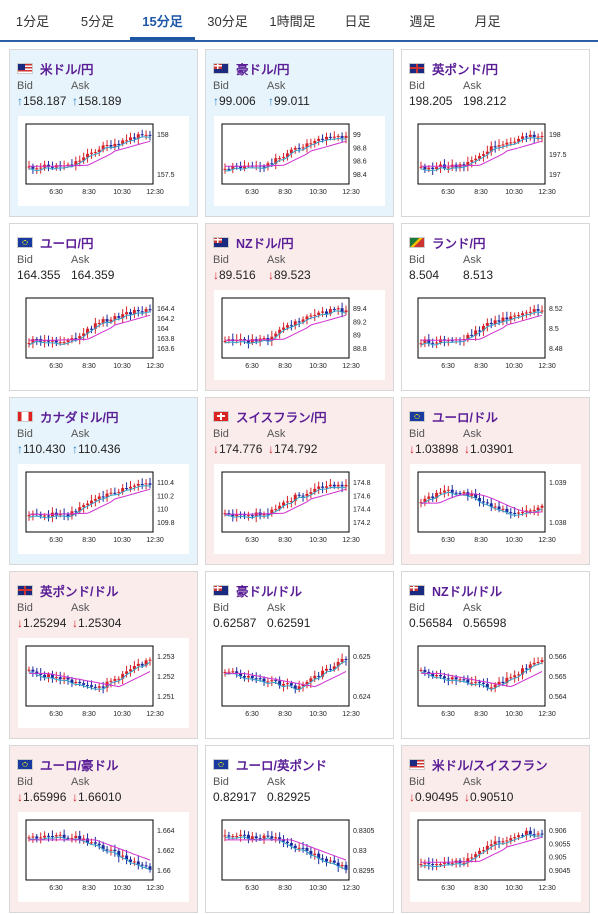 This screenshot has height=914, width=598. Describe the element at coordinates (547, 714) in the screenshot. I see `x-tick-label: 12:30` at that location.